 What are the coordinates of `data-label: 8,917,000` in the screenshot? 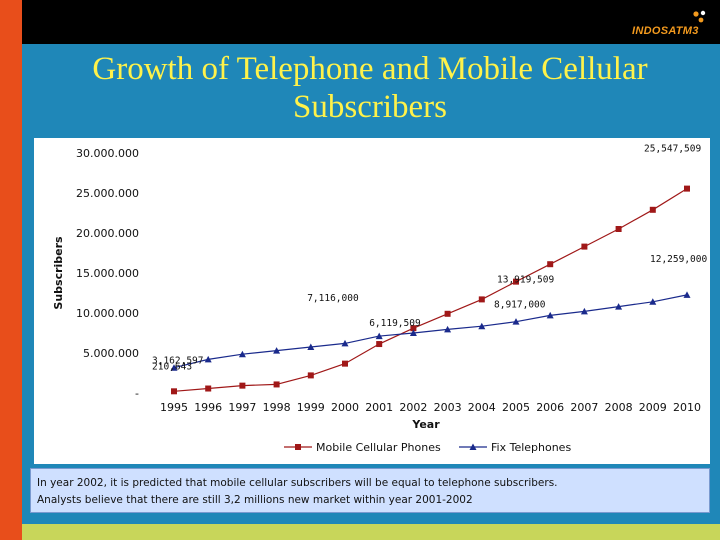 It's located at (520, 305).